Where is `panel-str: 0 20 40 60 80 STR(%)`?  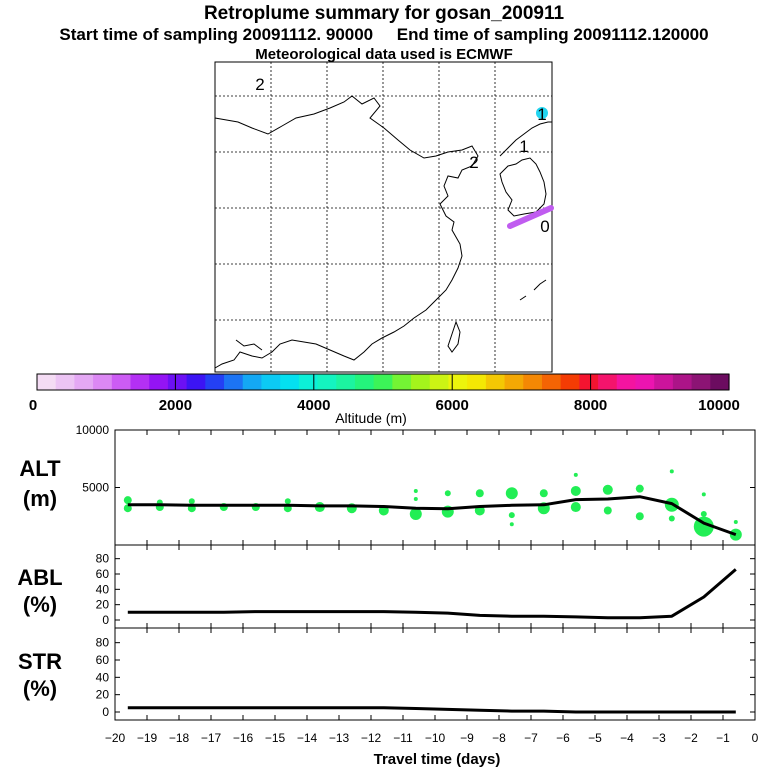 panel-str: 0 20 40 60 80 STR(%) is located at coordinates (387, 674).